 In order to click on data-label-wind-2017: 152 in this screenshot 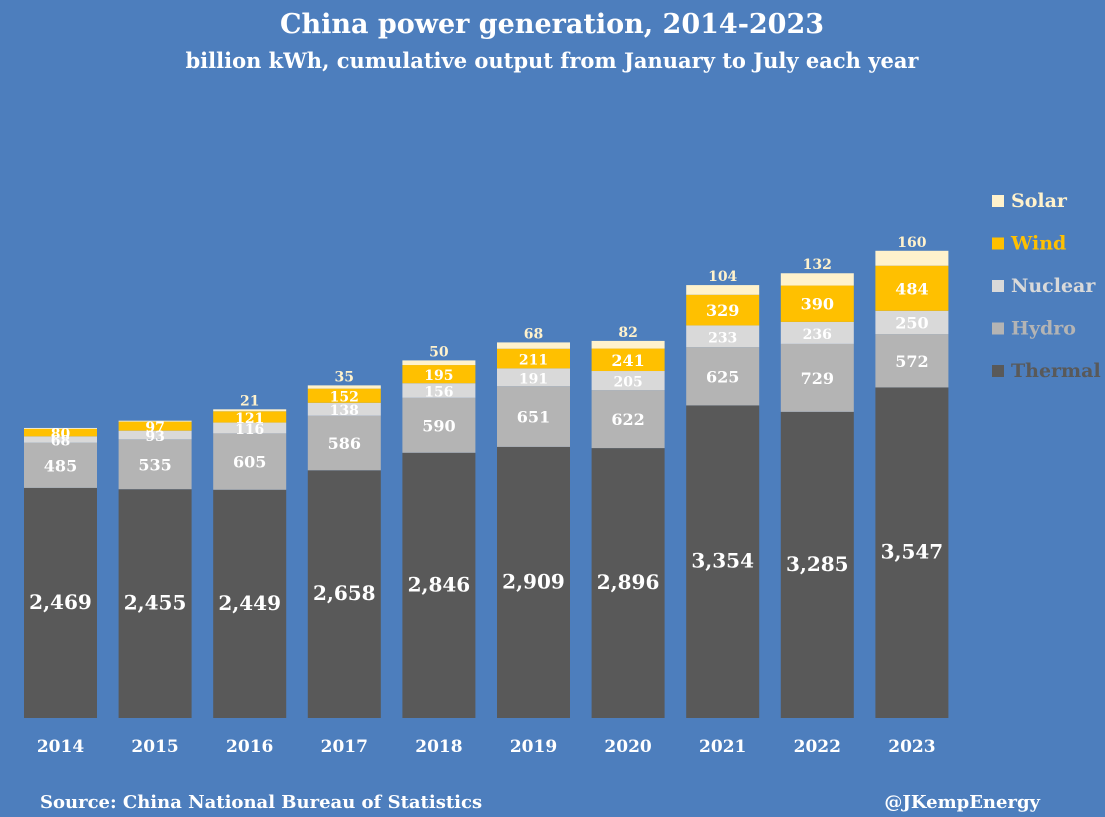, I will do `click(344, 398)`.